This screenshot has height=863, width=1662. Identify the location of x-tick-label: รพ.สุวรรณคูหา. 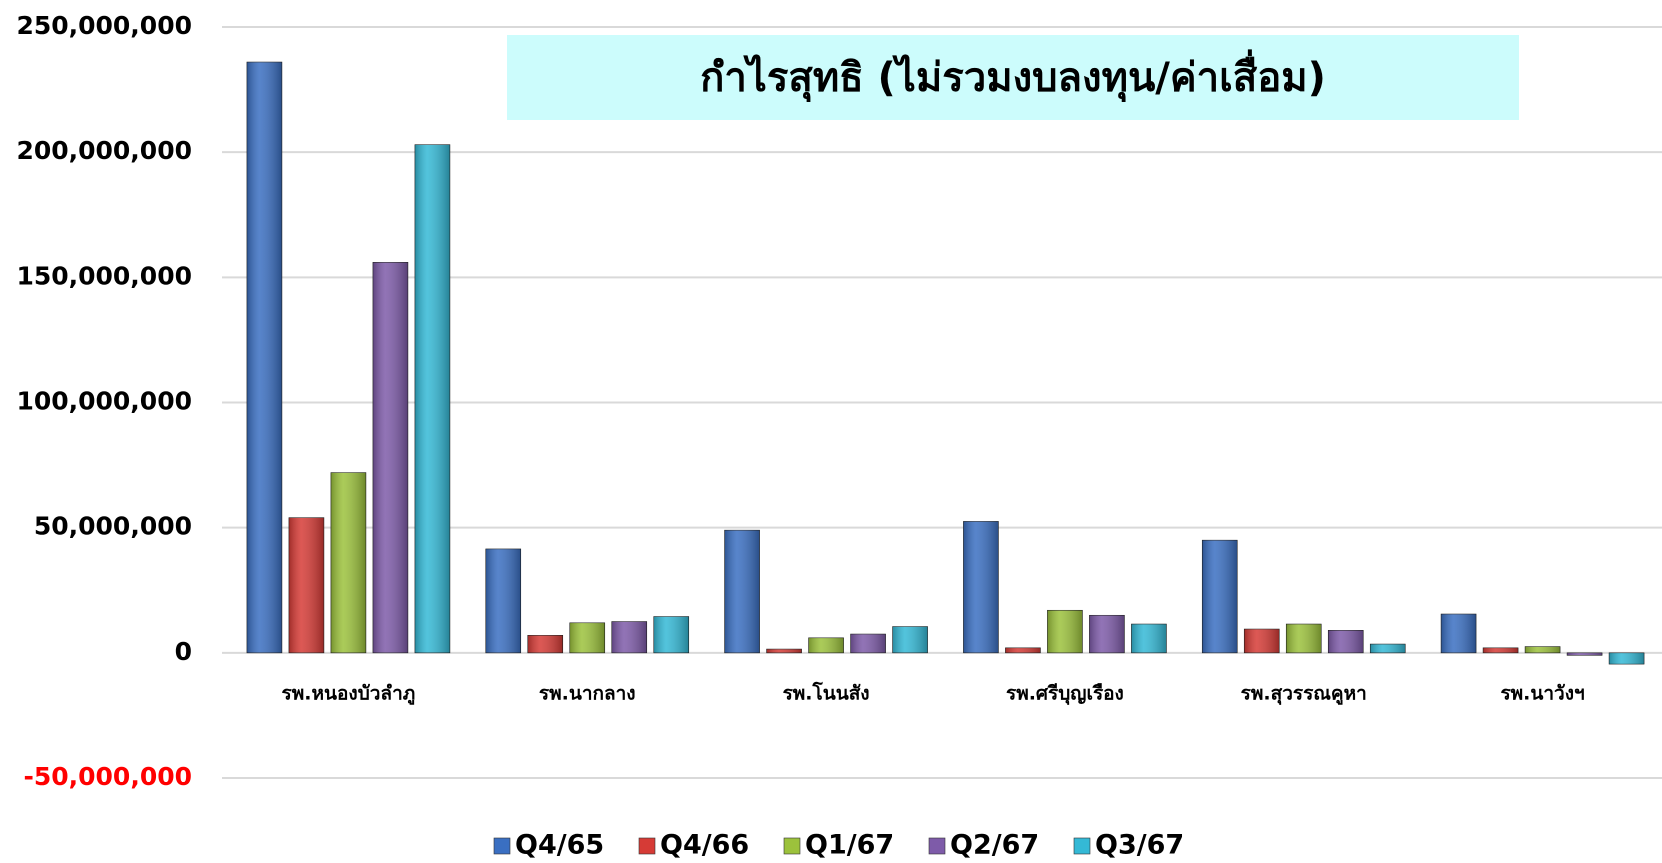
(1304, 694).